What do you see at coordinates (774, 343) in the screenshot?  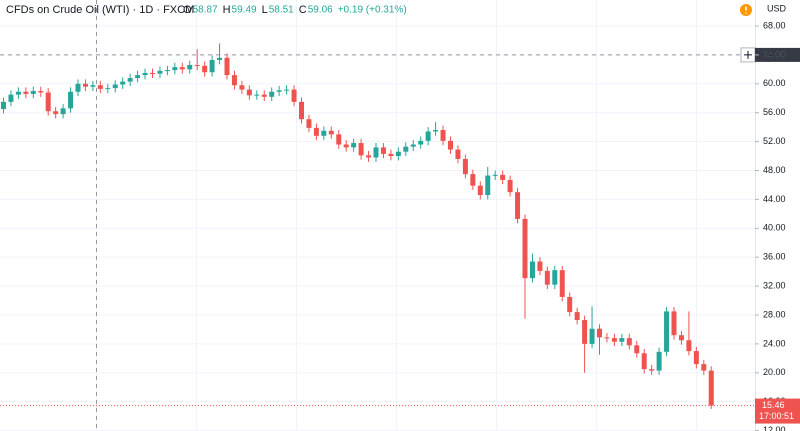 I see `y-tick-label: 24.00` at bounding box center [774, 343].